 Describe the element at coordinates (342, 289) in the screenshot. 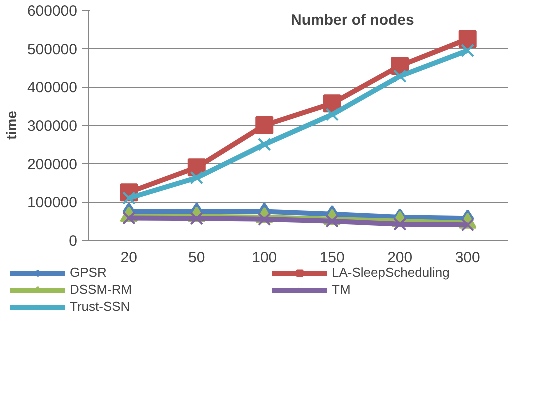

I see `legend-label: TM` at that location.